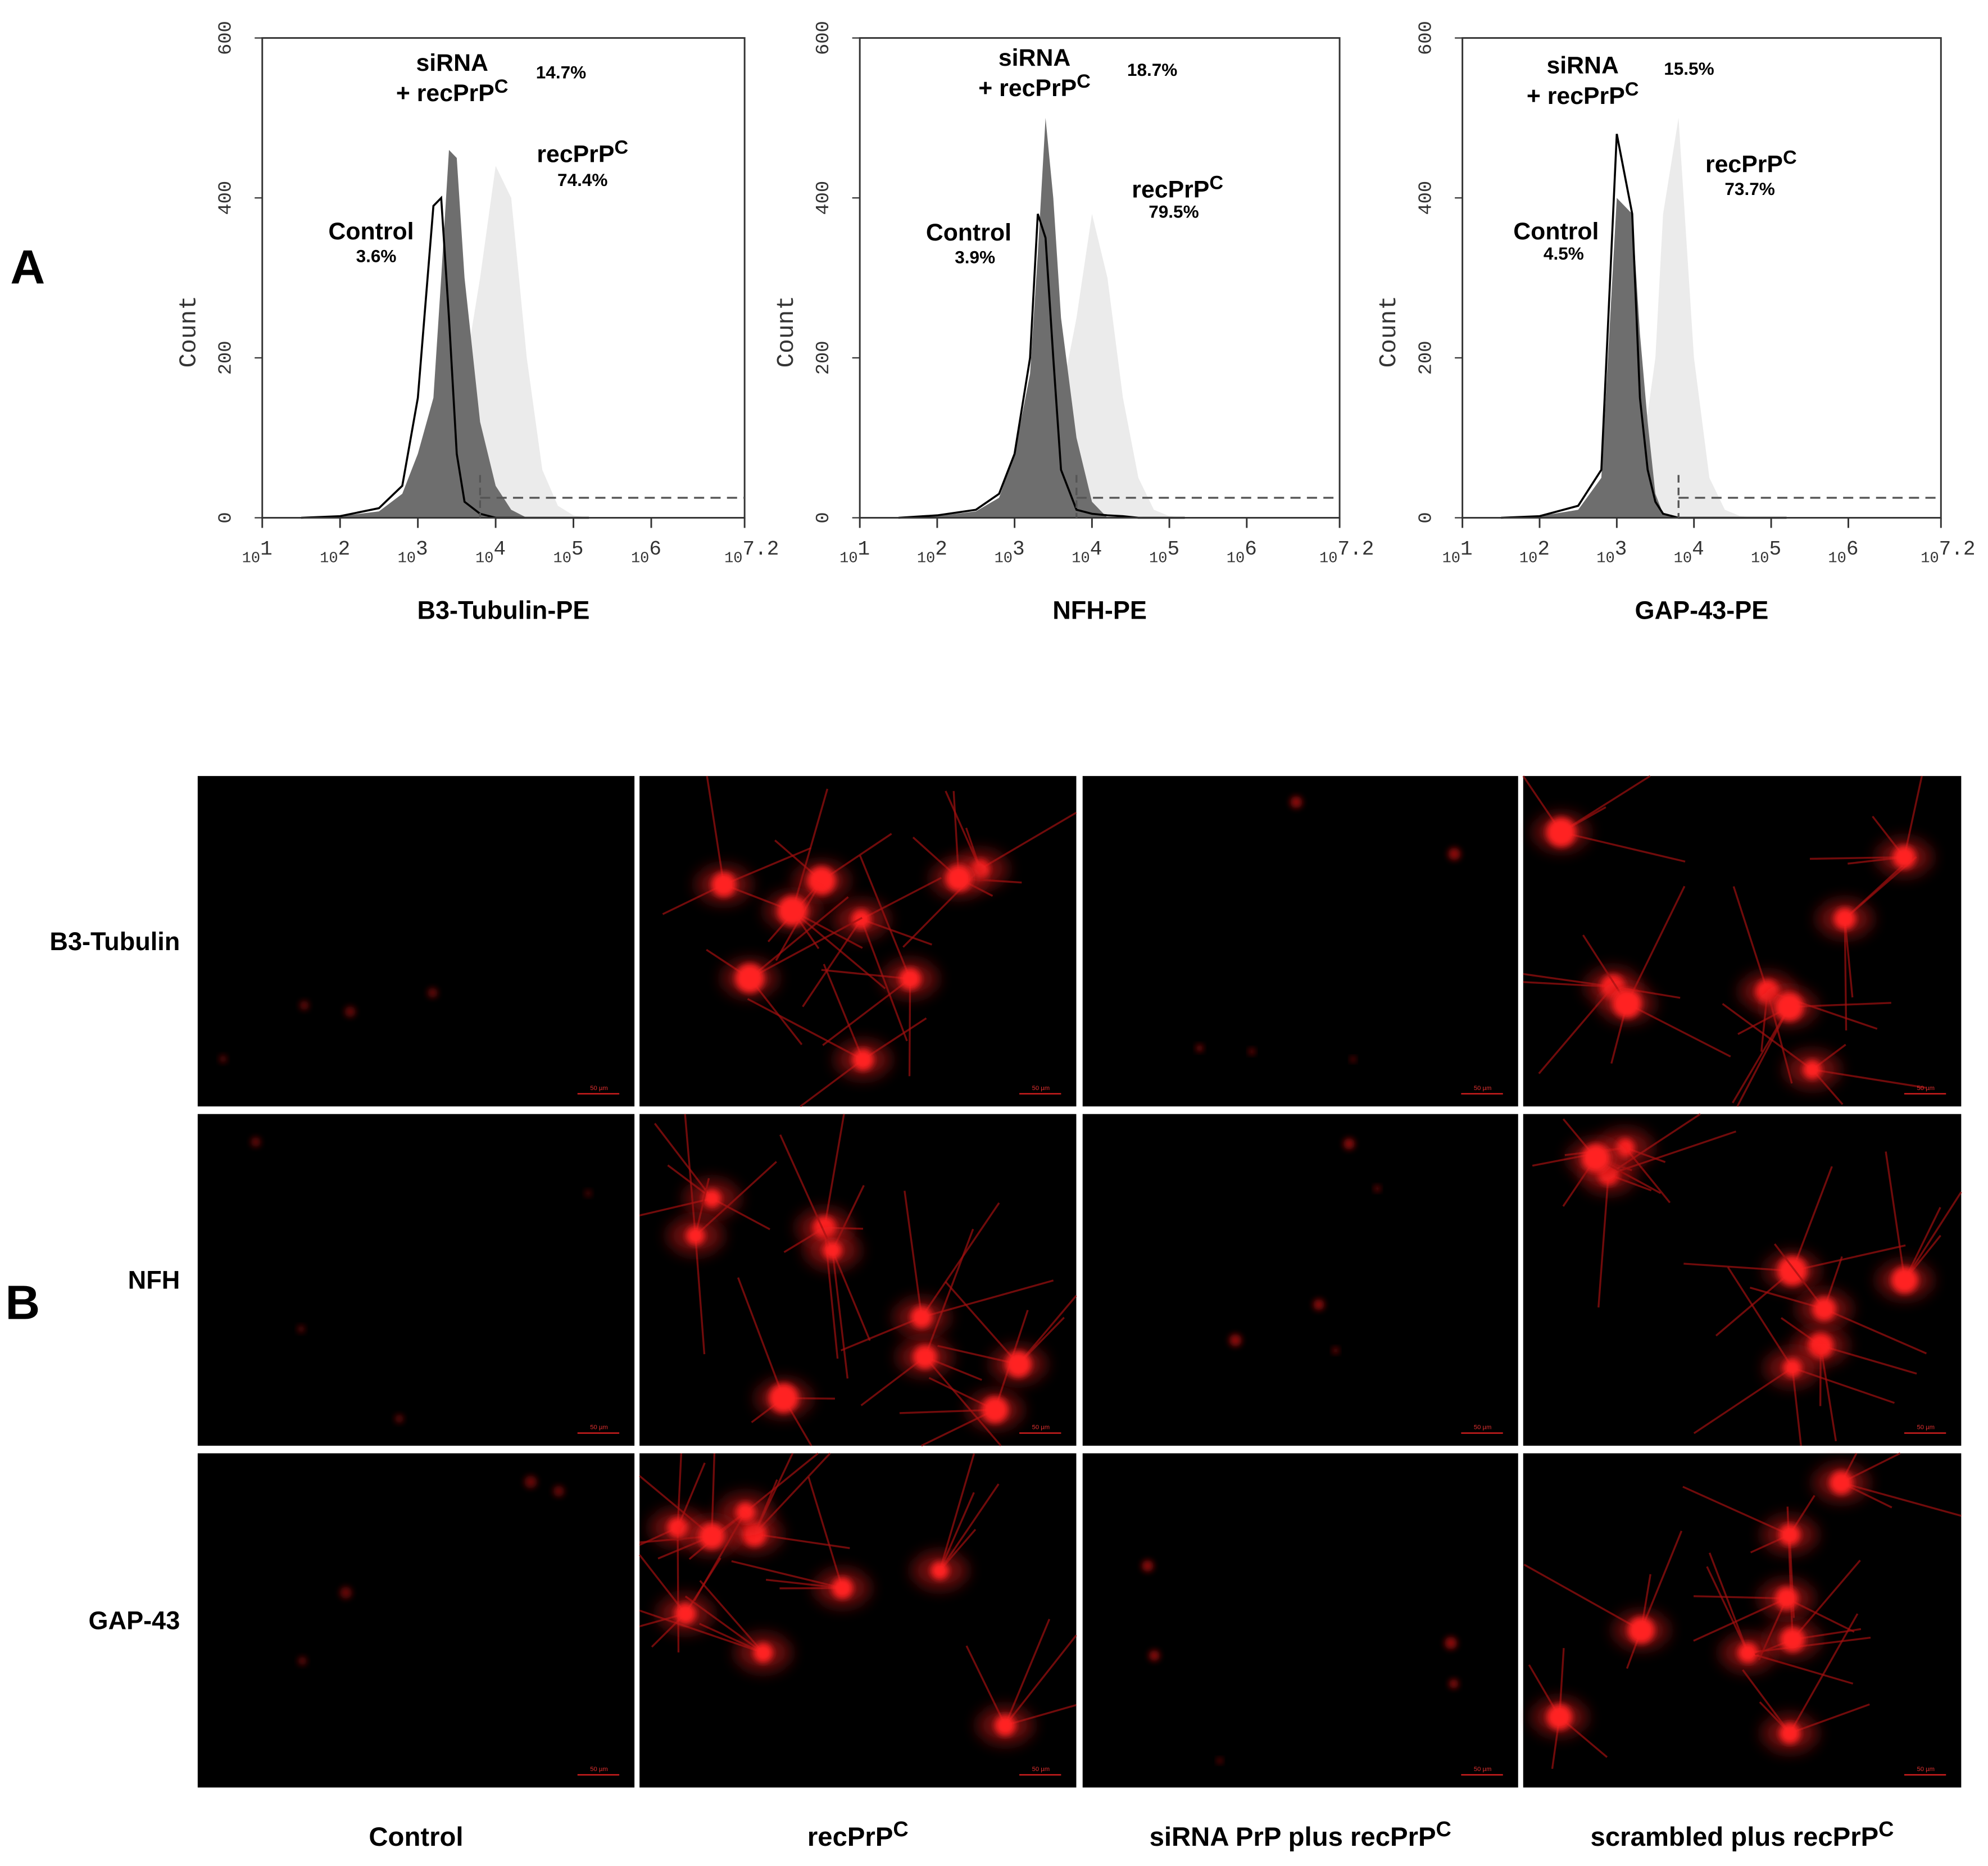  What do you see at coordinates (968, 232) in the screenshot?
I see `text-part: Control` at bounding box center [968, 232].